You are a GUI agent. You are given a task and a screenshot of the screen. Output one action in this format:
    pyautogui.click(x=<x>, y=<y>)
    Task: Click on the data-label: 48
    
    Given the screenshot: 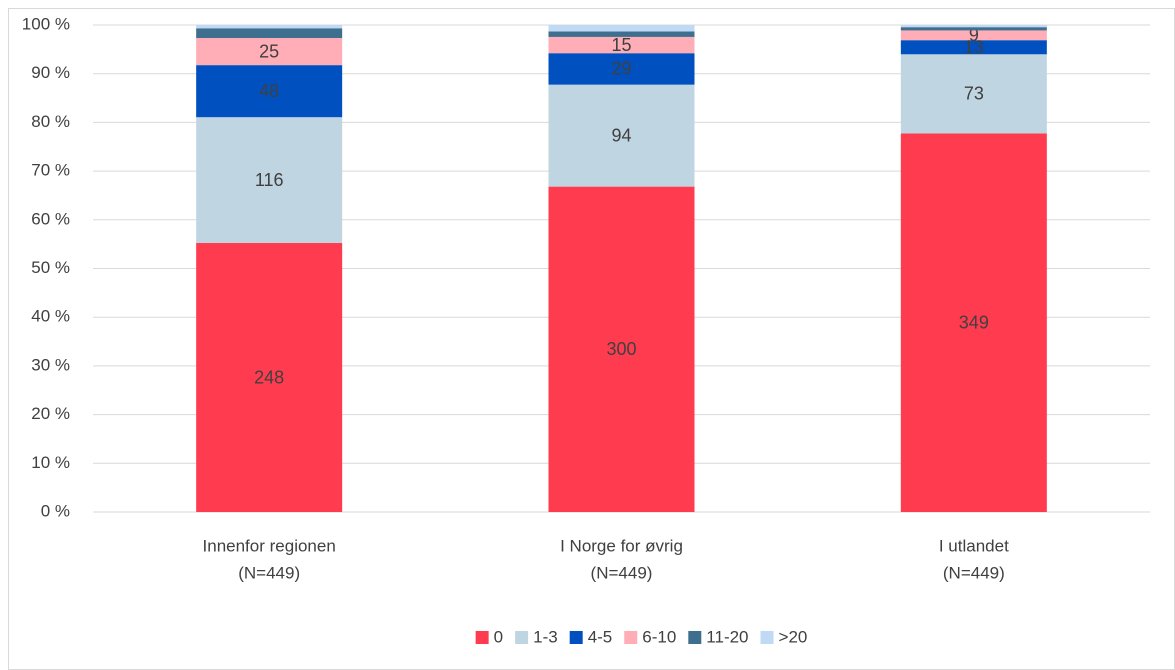 What is the action you would take?
    pyautogui.click(x=269, y=91)
    